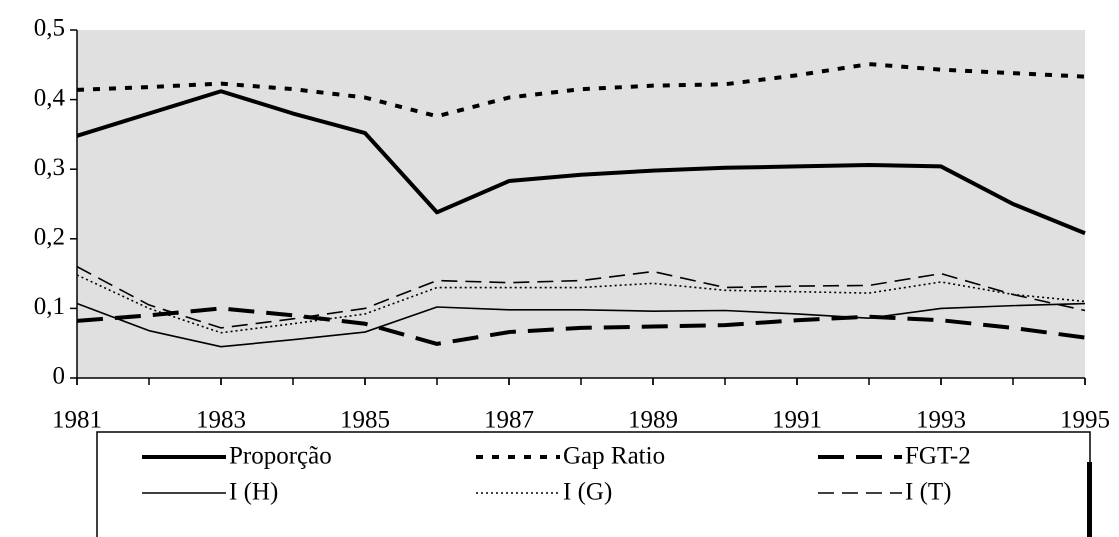 This screenshot has height=537, width=1119. Describe the element at coordinates (941, 420) in the screenshot. I see `x-tick-label: 1993` at that location.